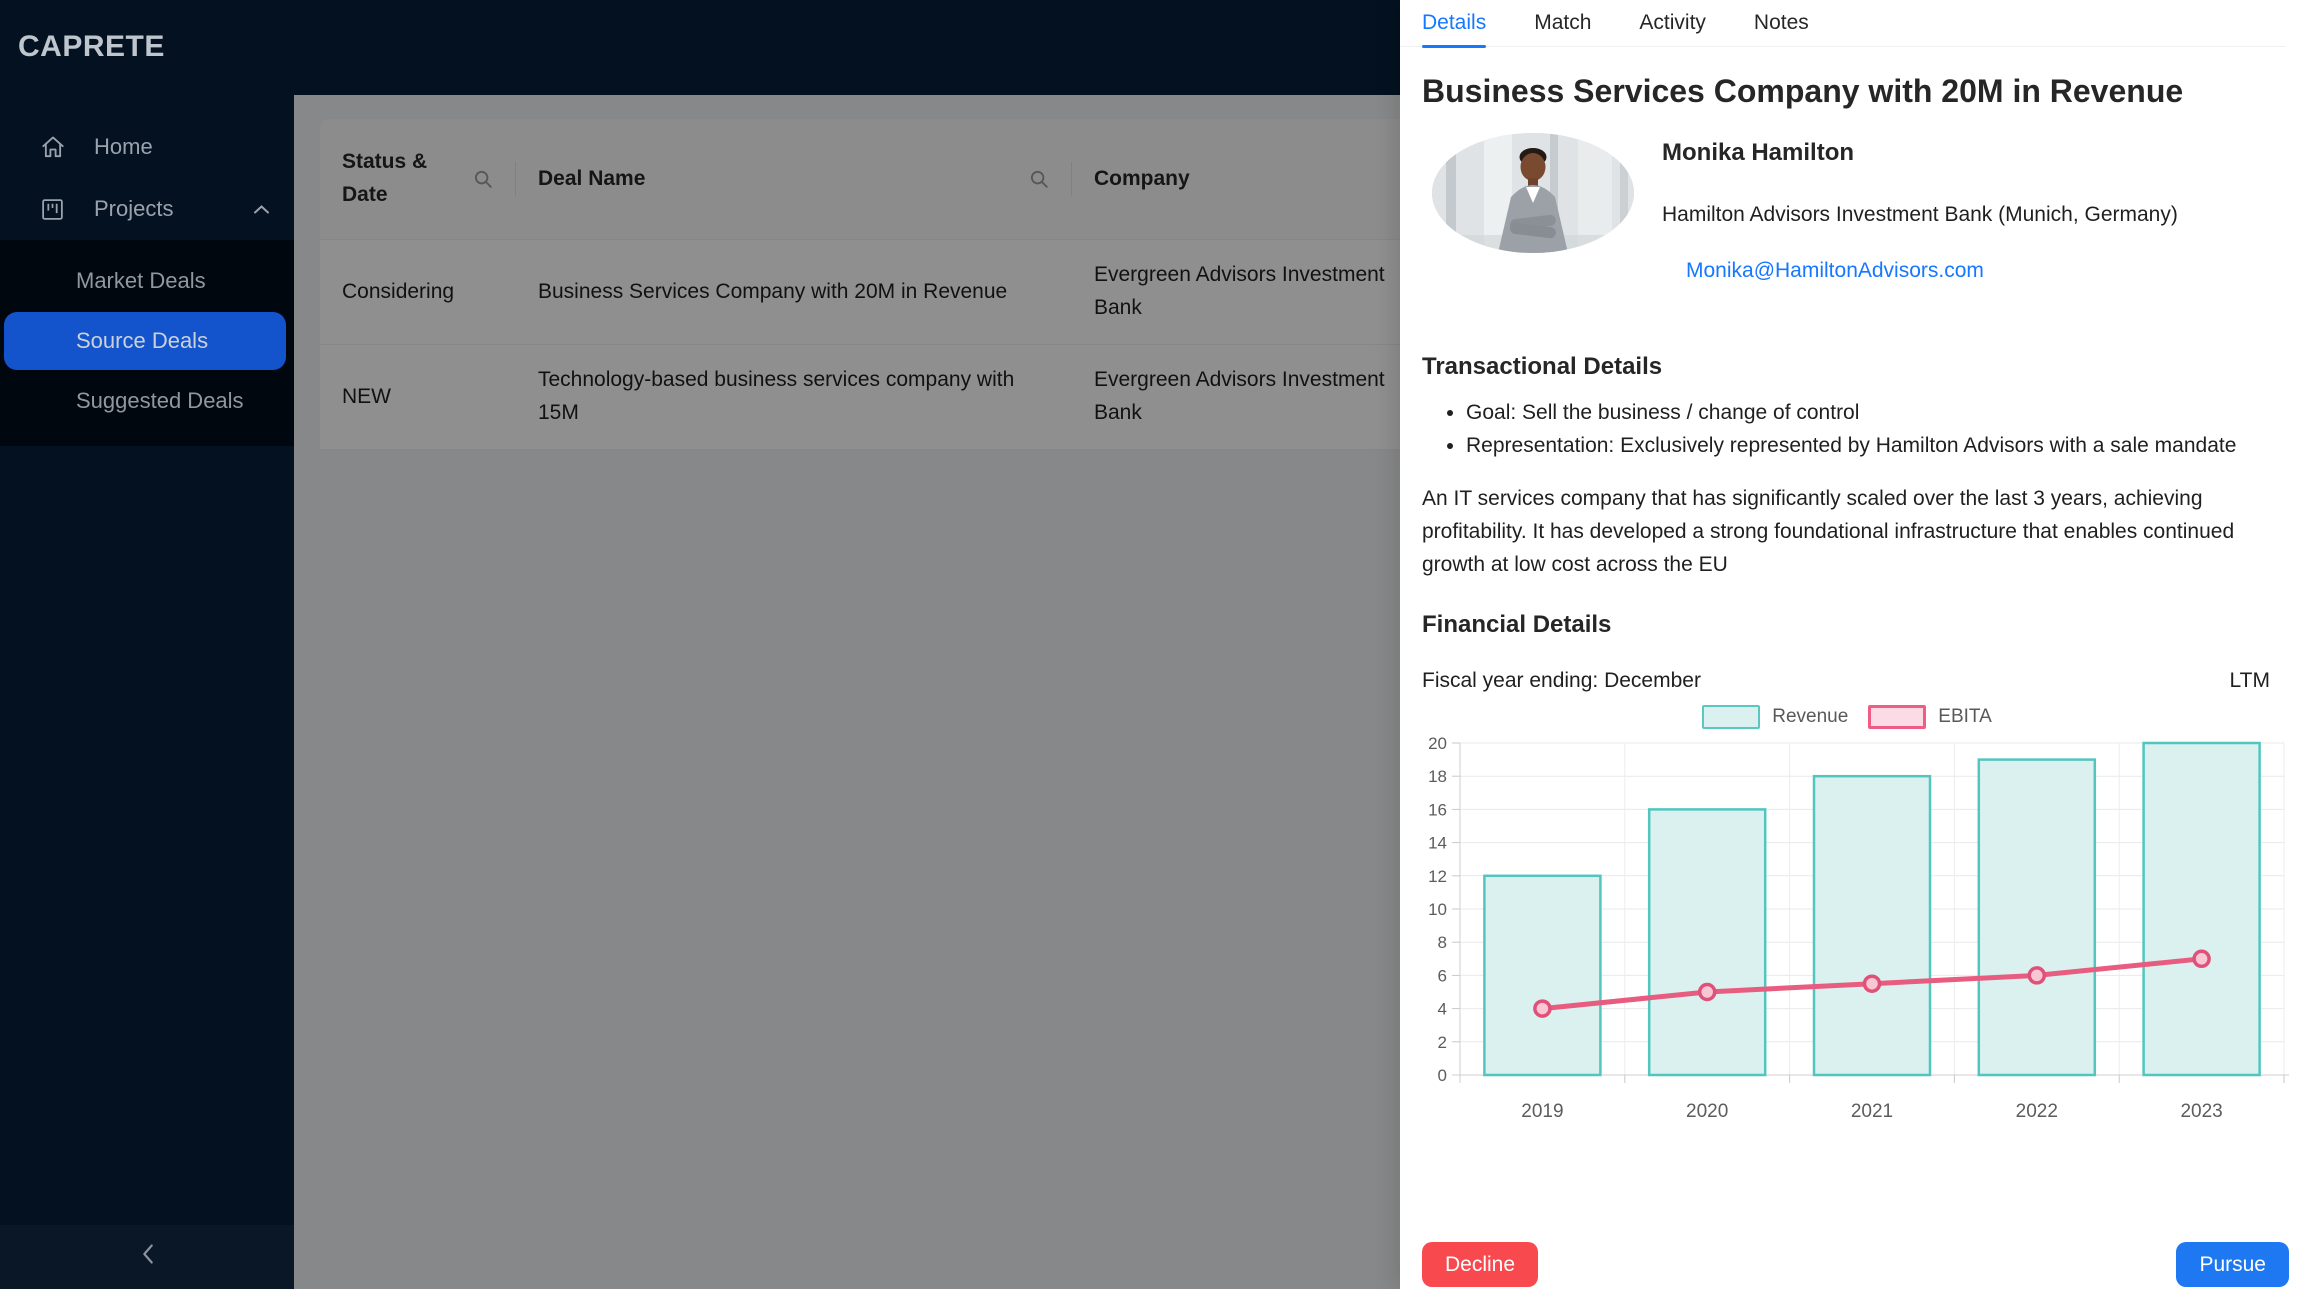  I want to click on column-header-company: Company, so click(1244, 179).